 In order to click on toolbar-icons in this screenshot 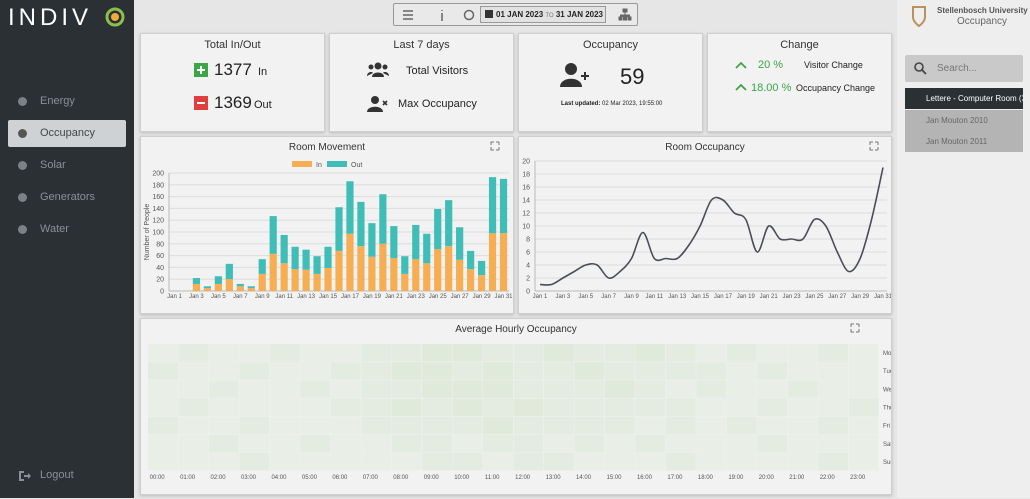, I will do `click(442, 15)`.